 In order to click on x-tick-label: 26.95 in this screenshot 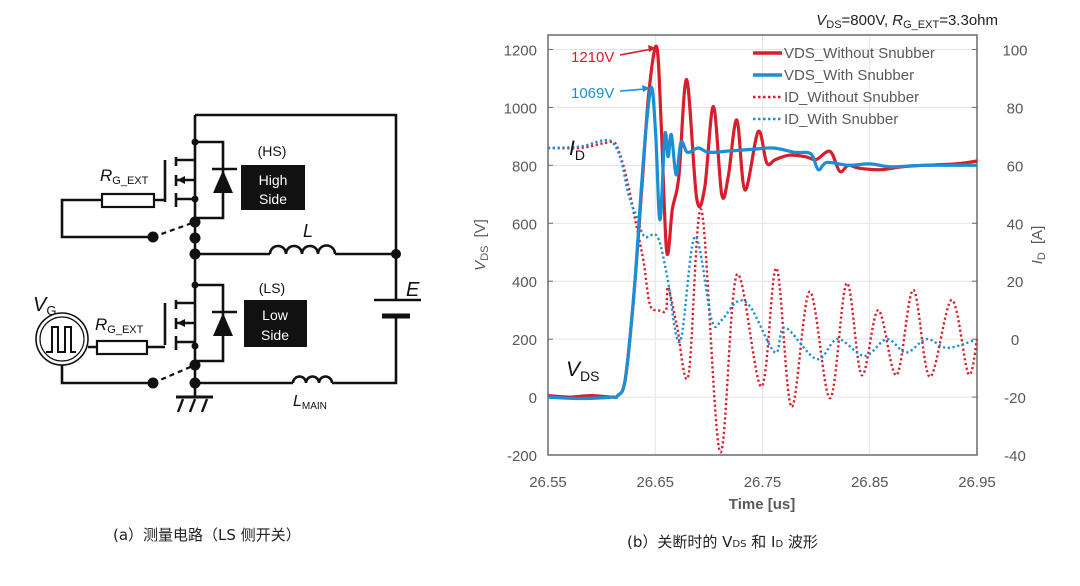, I will do `click(977, 482)`.